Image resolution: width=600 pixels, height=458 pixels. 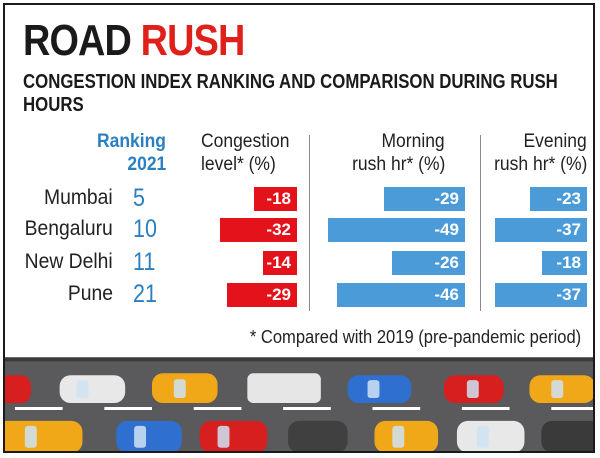 What do you see at coordinates (299, 359) in the screenshot?
I see `road-edge` at bounding box center [299, 359].